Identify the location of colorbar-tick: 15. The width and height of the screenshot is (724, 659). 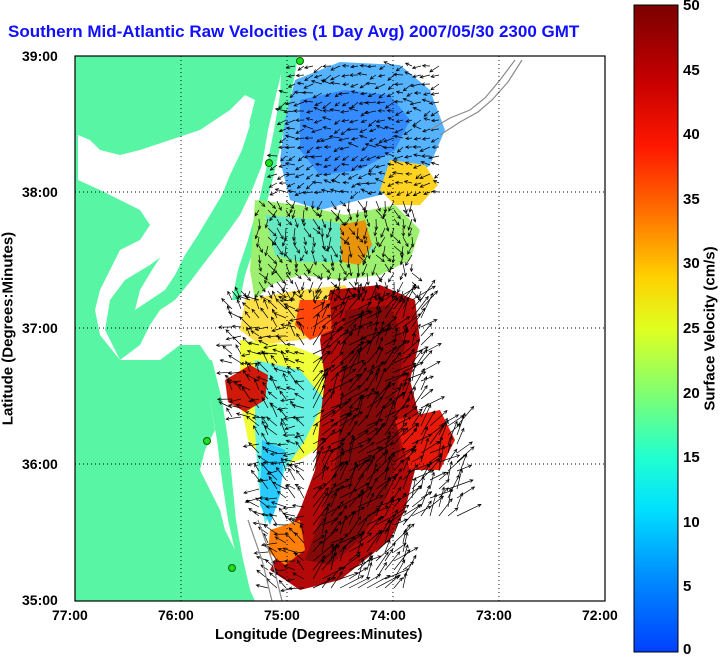
(691, 457).